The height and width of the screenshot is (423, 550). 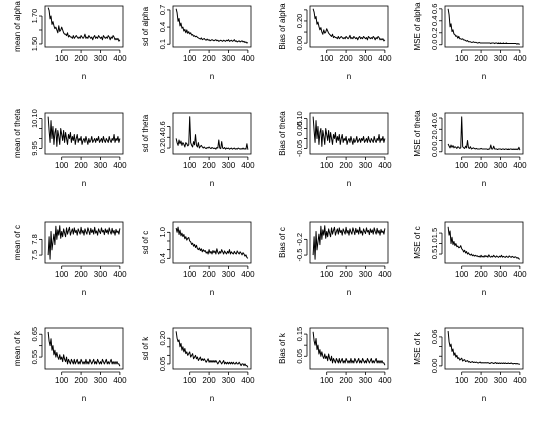 What do you see at coordinates (34, 148) in the screenshot?
I see `y-tick-label: 9.95` at bounding box center [34, 148].